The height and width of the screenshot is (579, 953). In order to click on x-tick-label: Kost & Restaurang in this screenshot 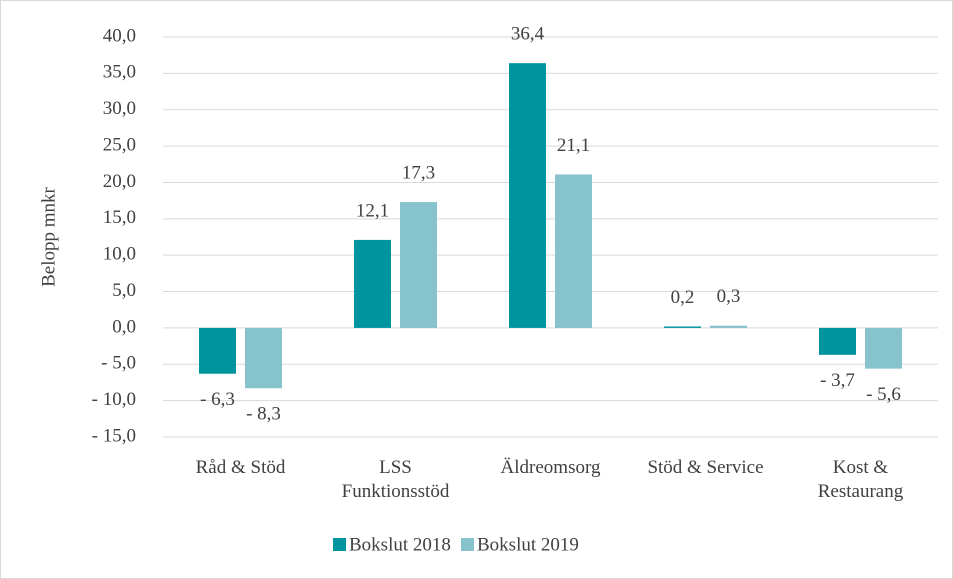, I will do `click(861, 479)`.